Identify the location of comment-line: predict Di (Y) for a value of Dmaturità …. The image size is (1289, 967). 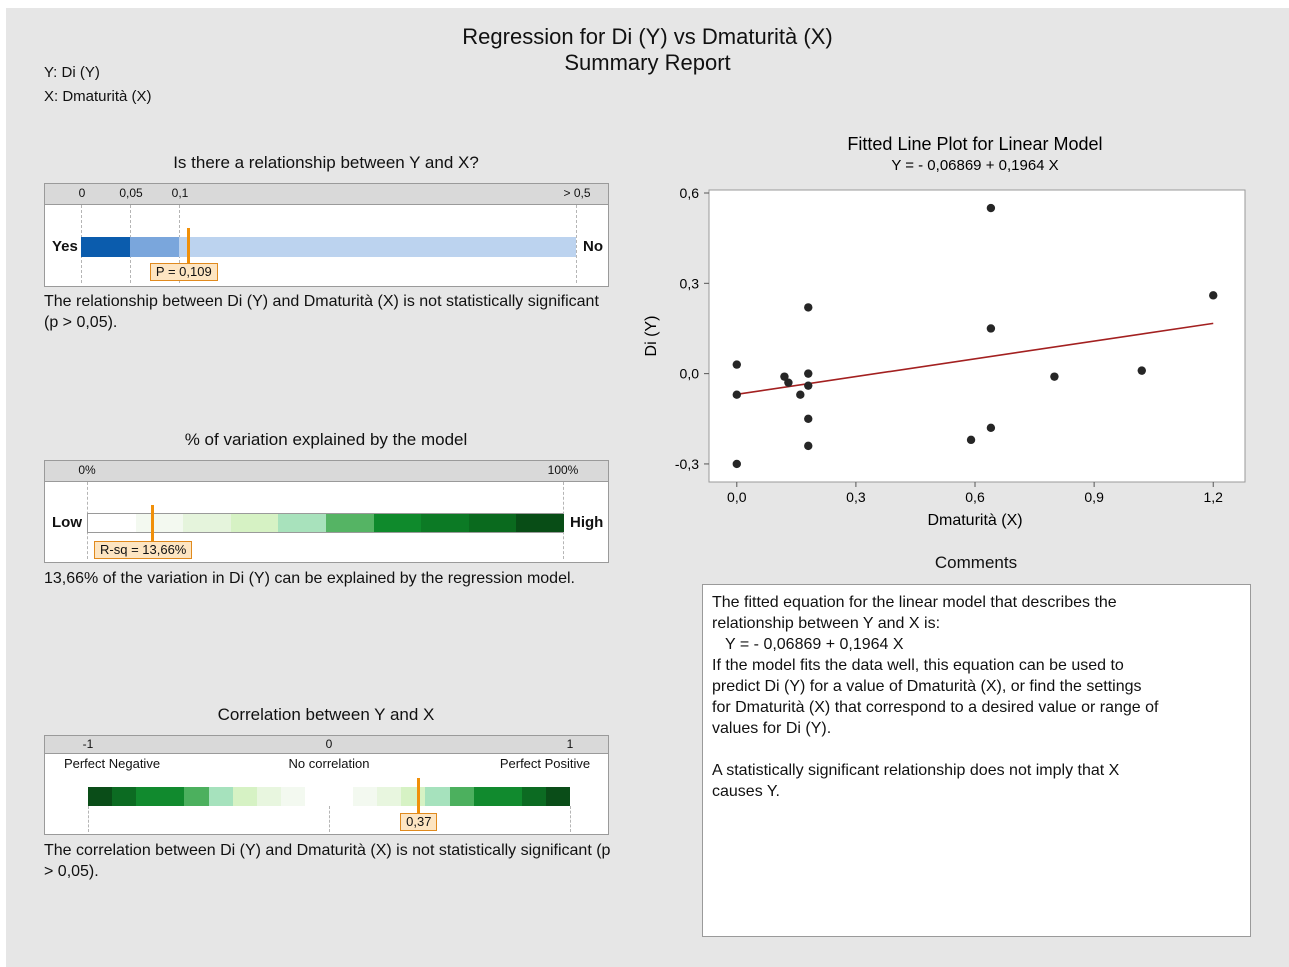
(927, 686).